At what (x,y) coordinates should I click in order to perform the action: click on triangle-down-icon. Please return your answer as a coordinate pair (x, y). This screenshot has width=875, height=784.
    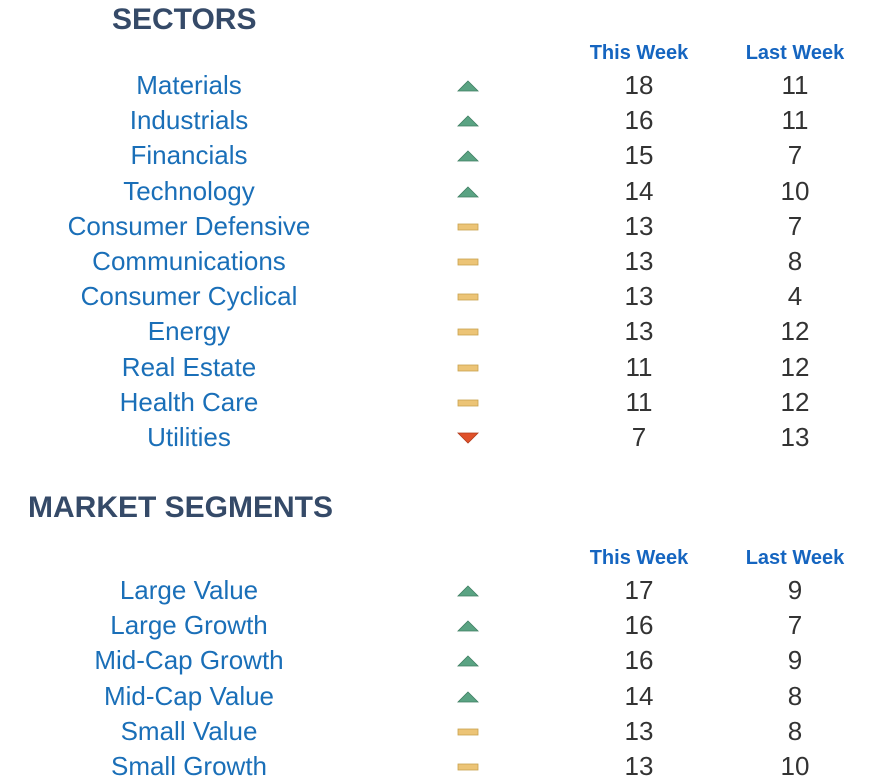
    Looking at the image, I should click on (468, 438).